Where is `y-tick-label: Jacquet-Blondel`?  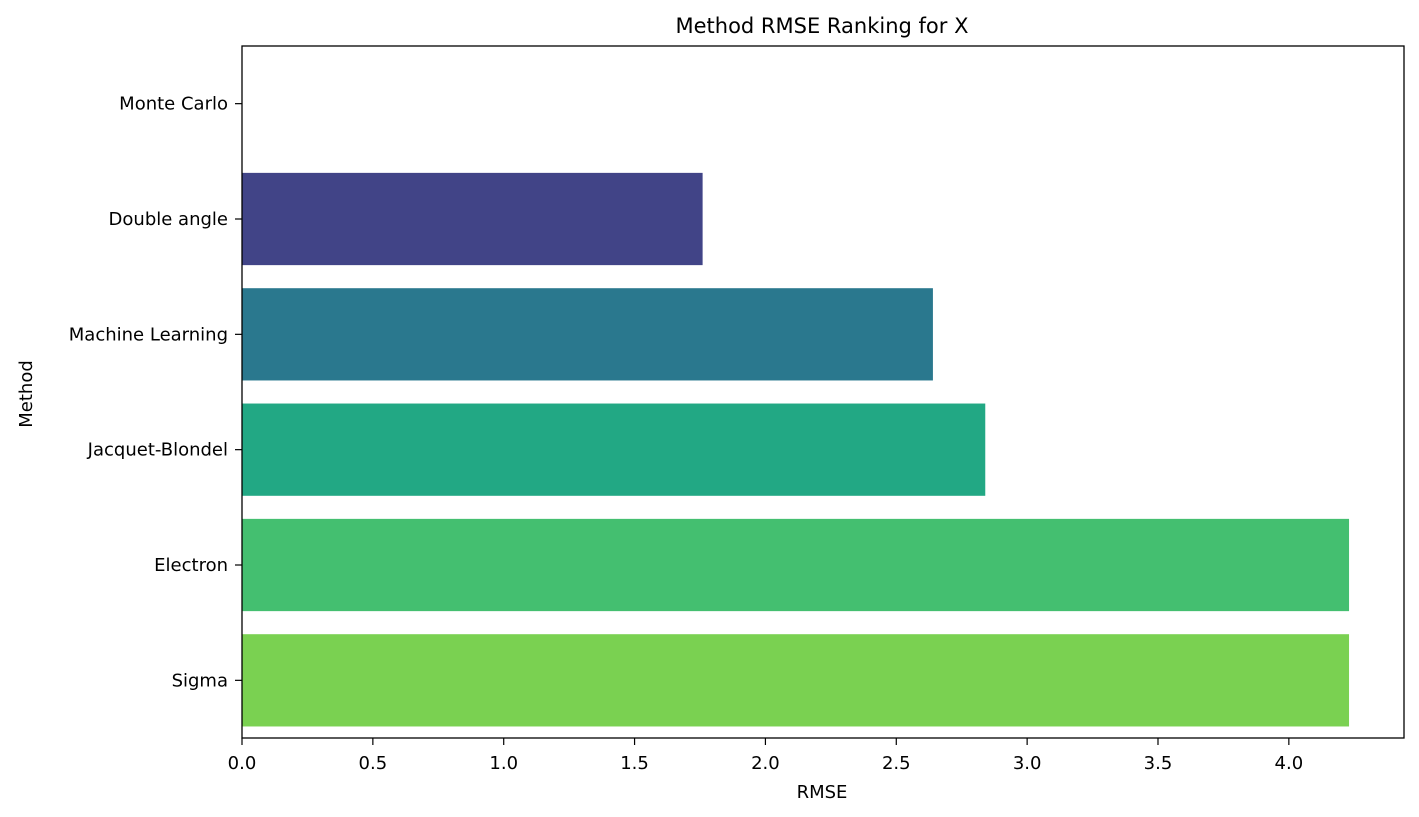 y-tick-label: Jacquet-Blondel is located at coordinates (157, 450).